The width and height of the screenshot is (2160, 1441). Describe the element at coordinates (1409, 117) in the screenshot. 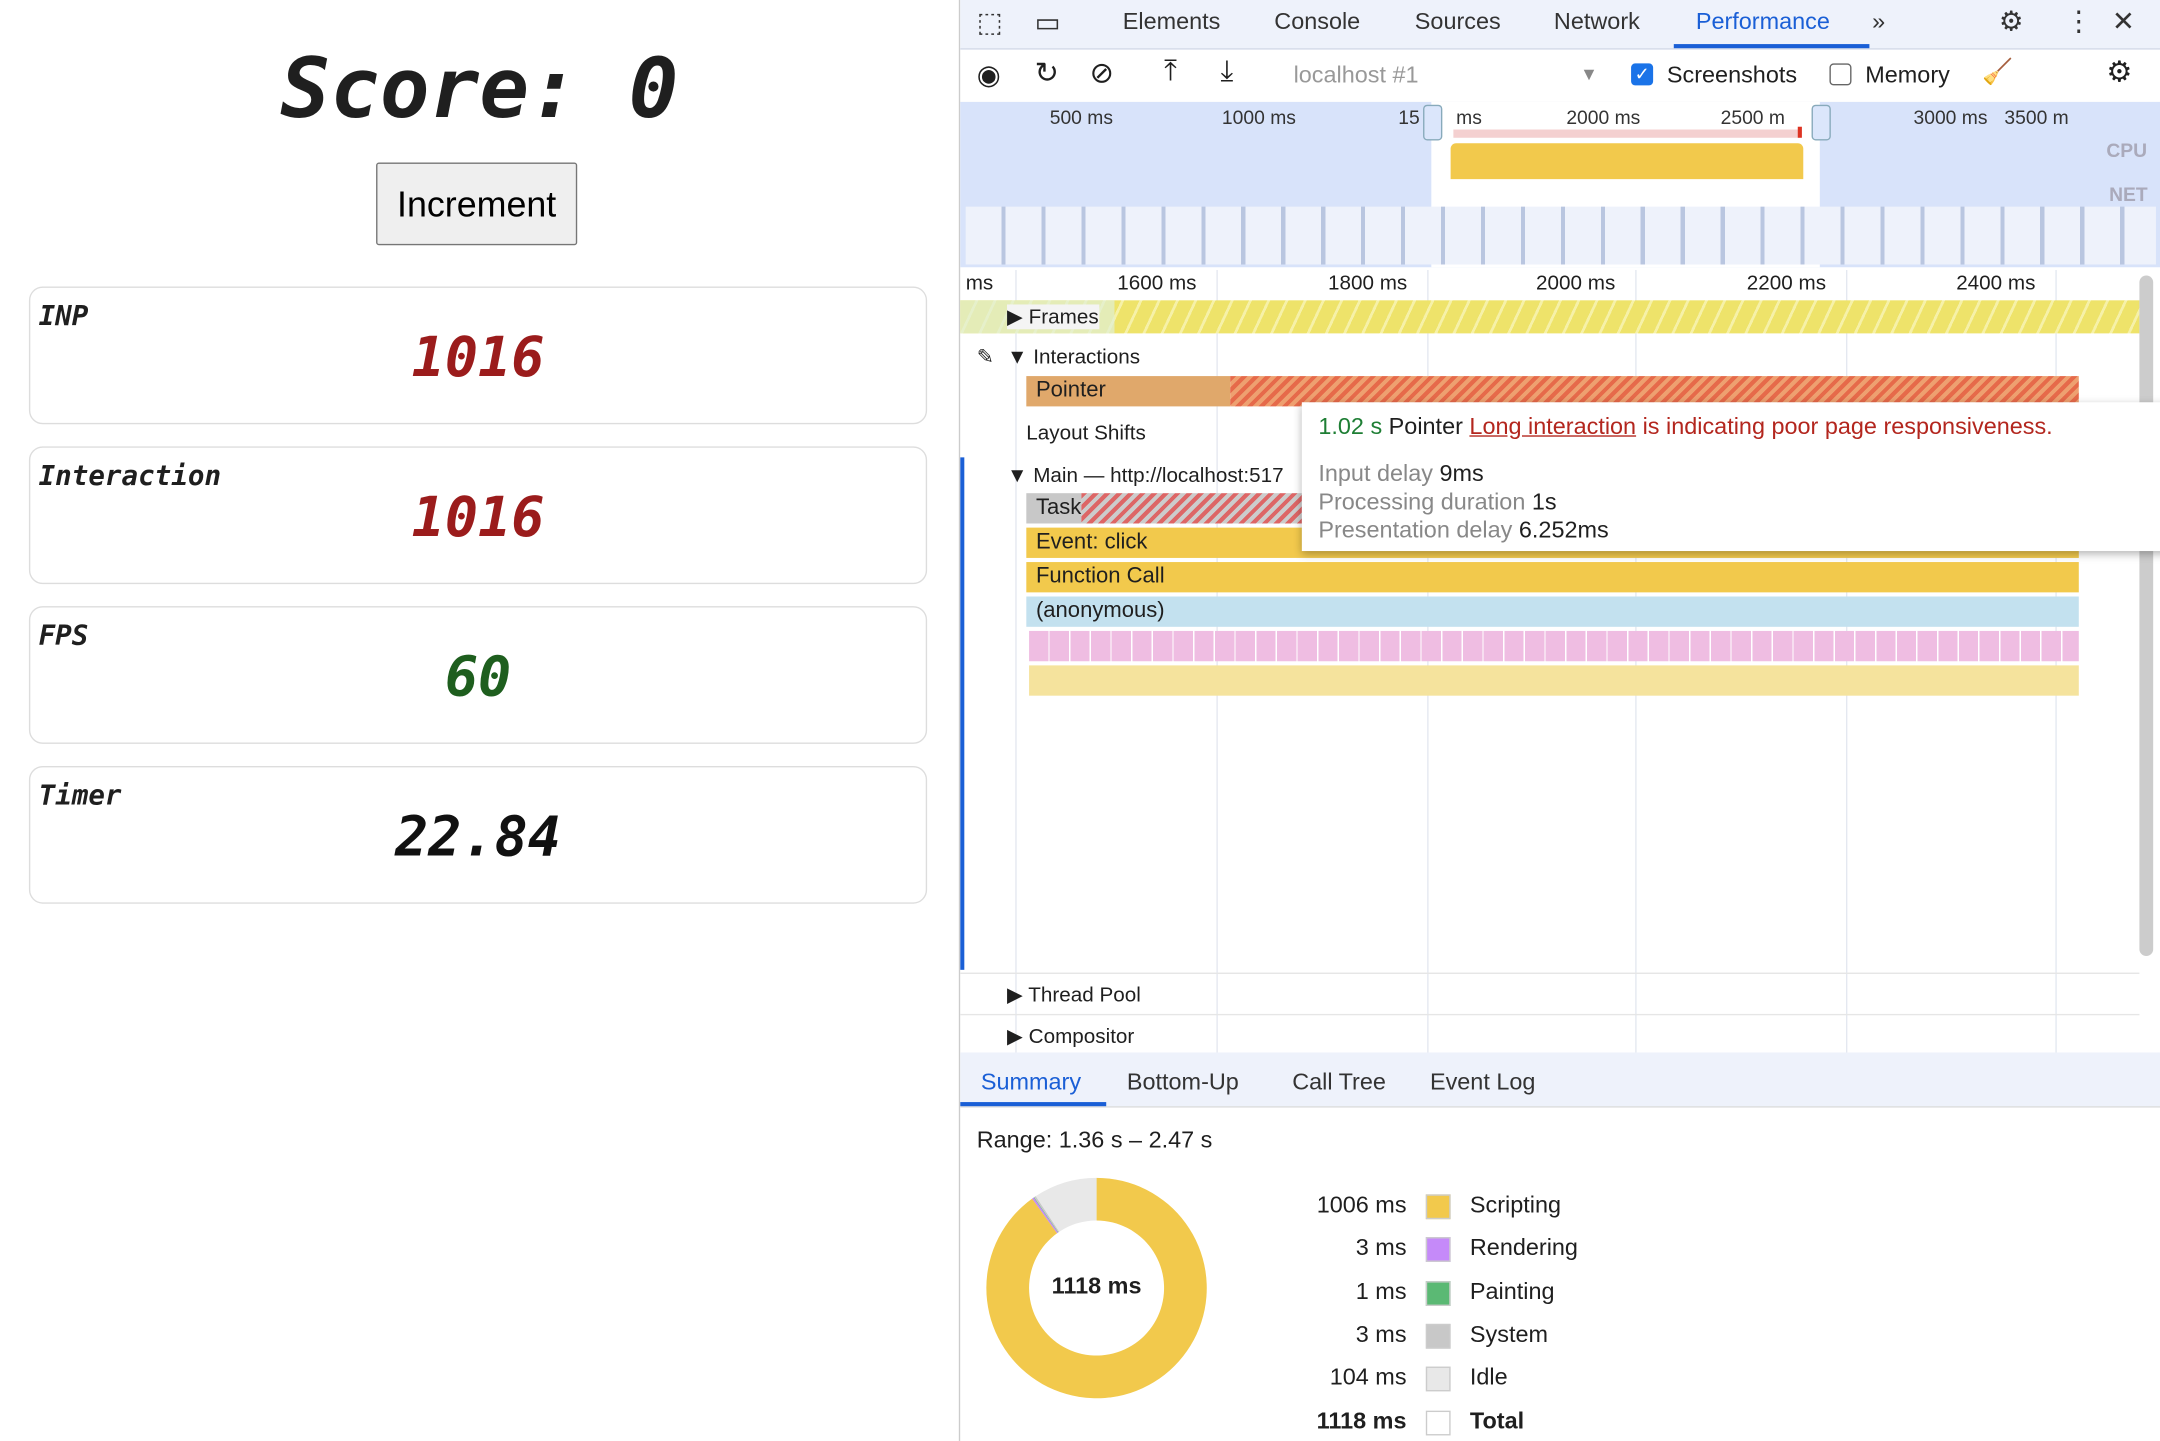

I see `overview-tick: 15` at that location.